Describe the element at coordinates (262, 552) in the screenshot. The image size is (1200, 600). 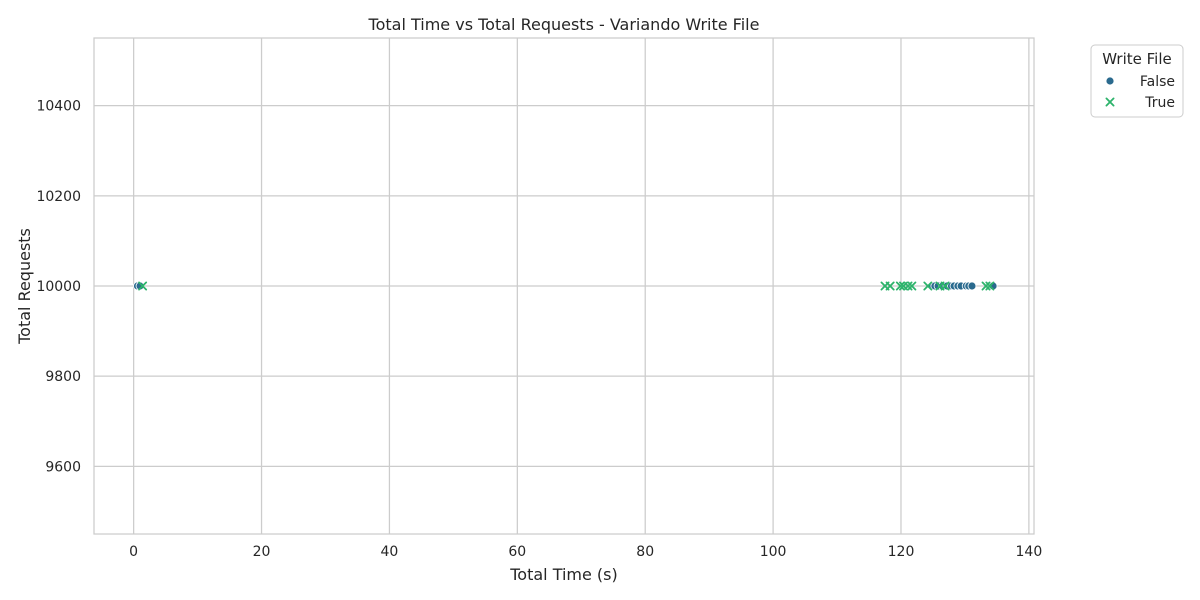
I see `x-tick-label: 20` at that location.